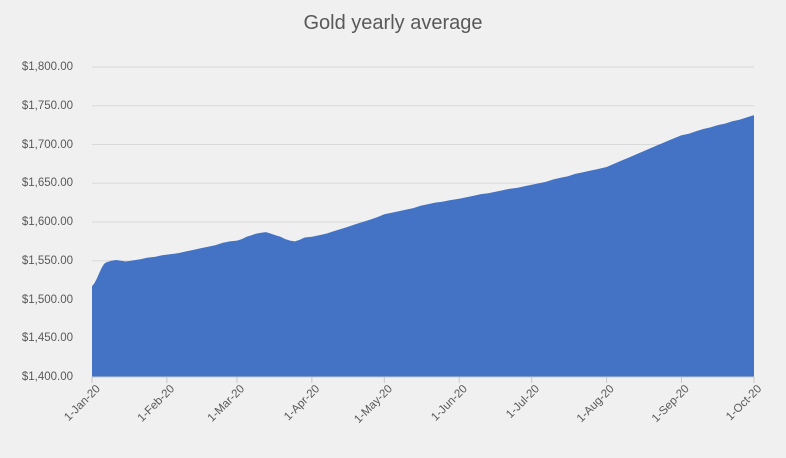 The width and height of the screenshot is (786, 458). I want to click on y-axis-label: $1,800.00, so click(47, 67).